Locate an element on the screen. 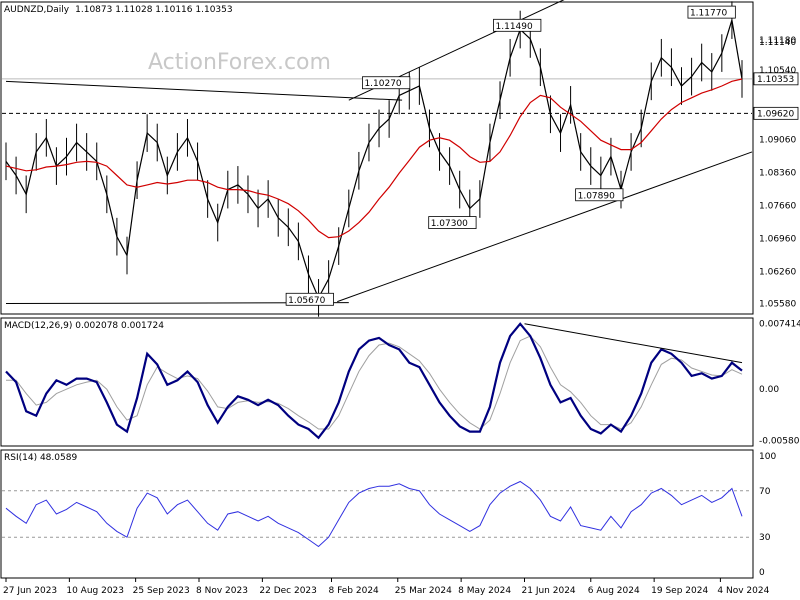  macd-title: MACD(12,26,9) 0.002078 0.001724 is located at coordinates (84, 326).